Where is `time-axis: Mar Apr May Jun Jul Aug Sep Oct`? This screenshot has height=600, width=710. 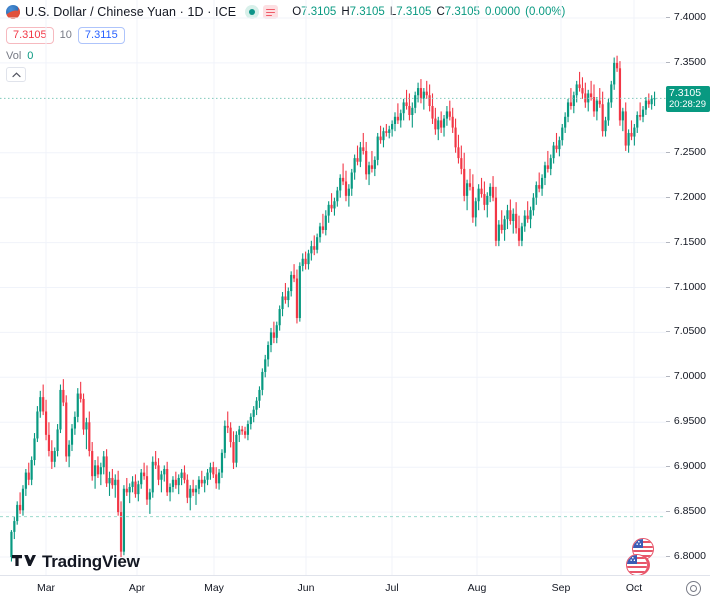 time-axis: Mar Apr May Jun Jul Aug Sep Oct is located at coordinates (355, 587).